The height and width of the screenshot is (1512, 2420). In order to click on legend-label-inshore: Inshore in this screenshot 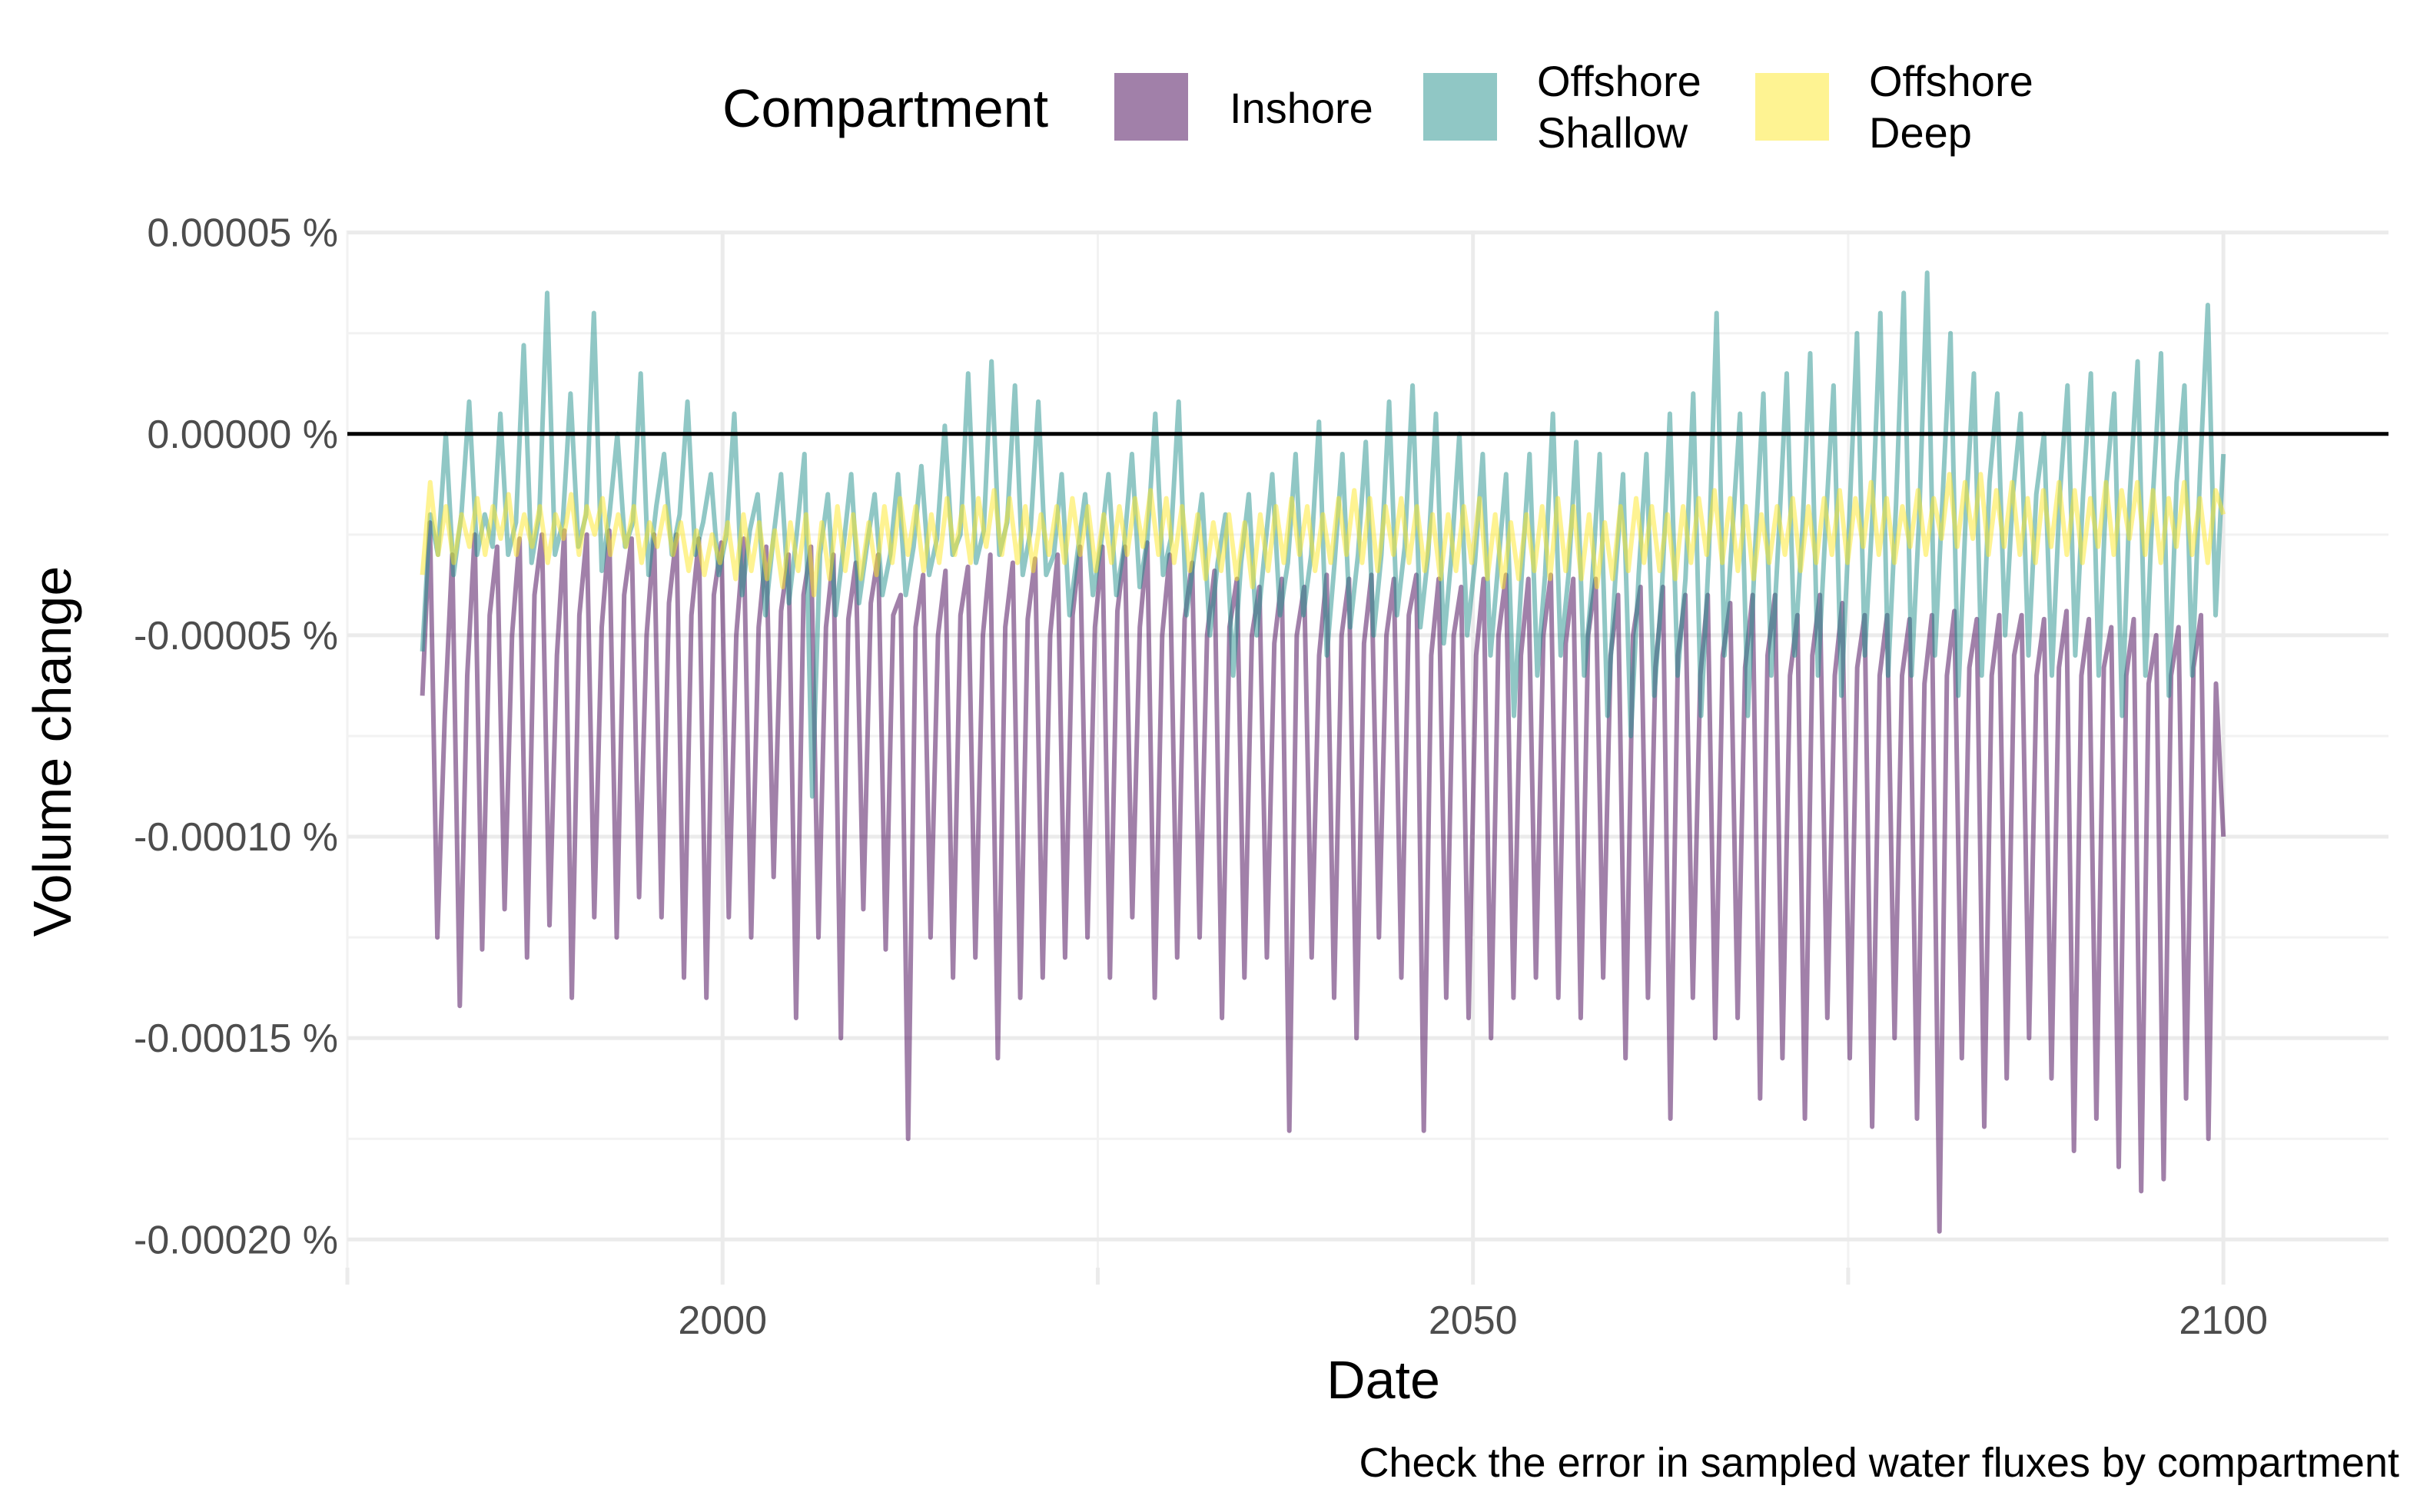, I will do `click(1301, 108)`.